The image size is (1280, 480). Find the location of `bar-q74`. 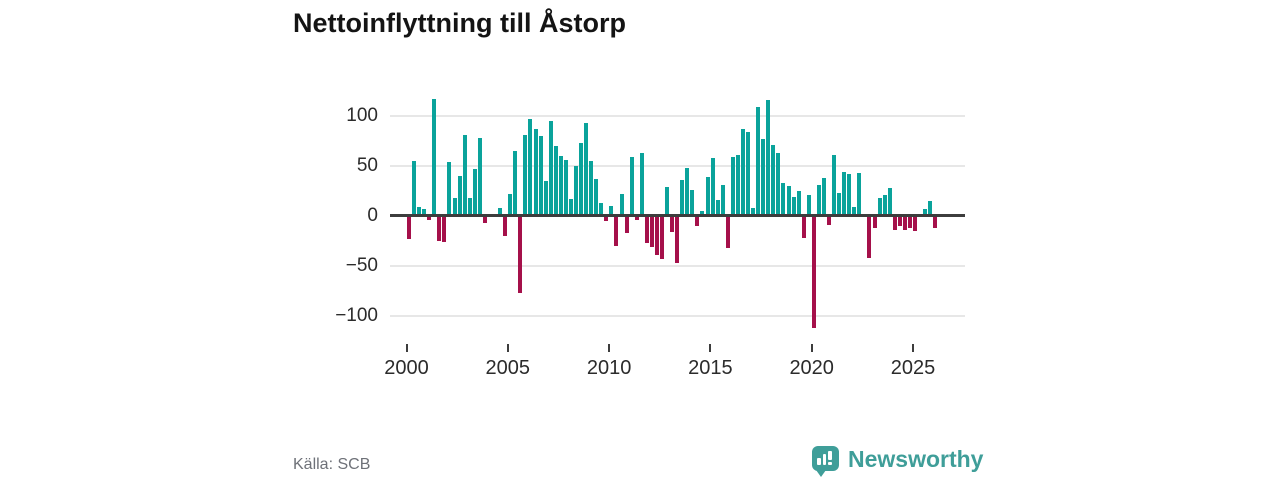

bar-q74 is located at coordinates (783, 199).